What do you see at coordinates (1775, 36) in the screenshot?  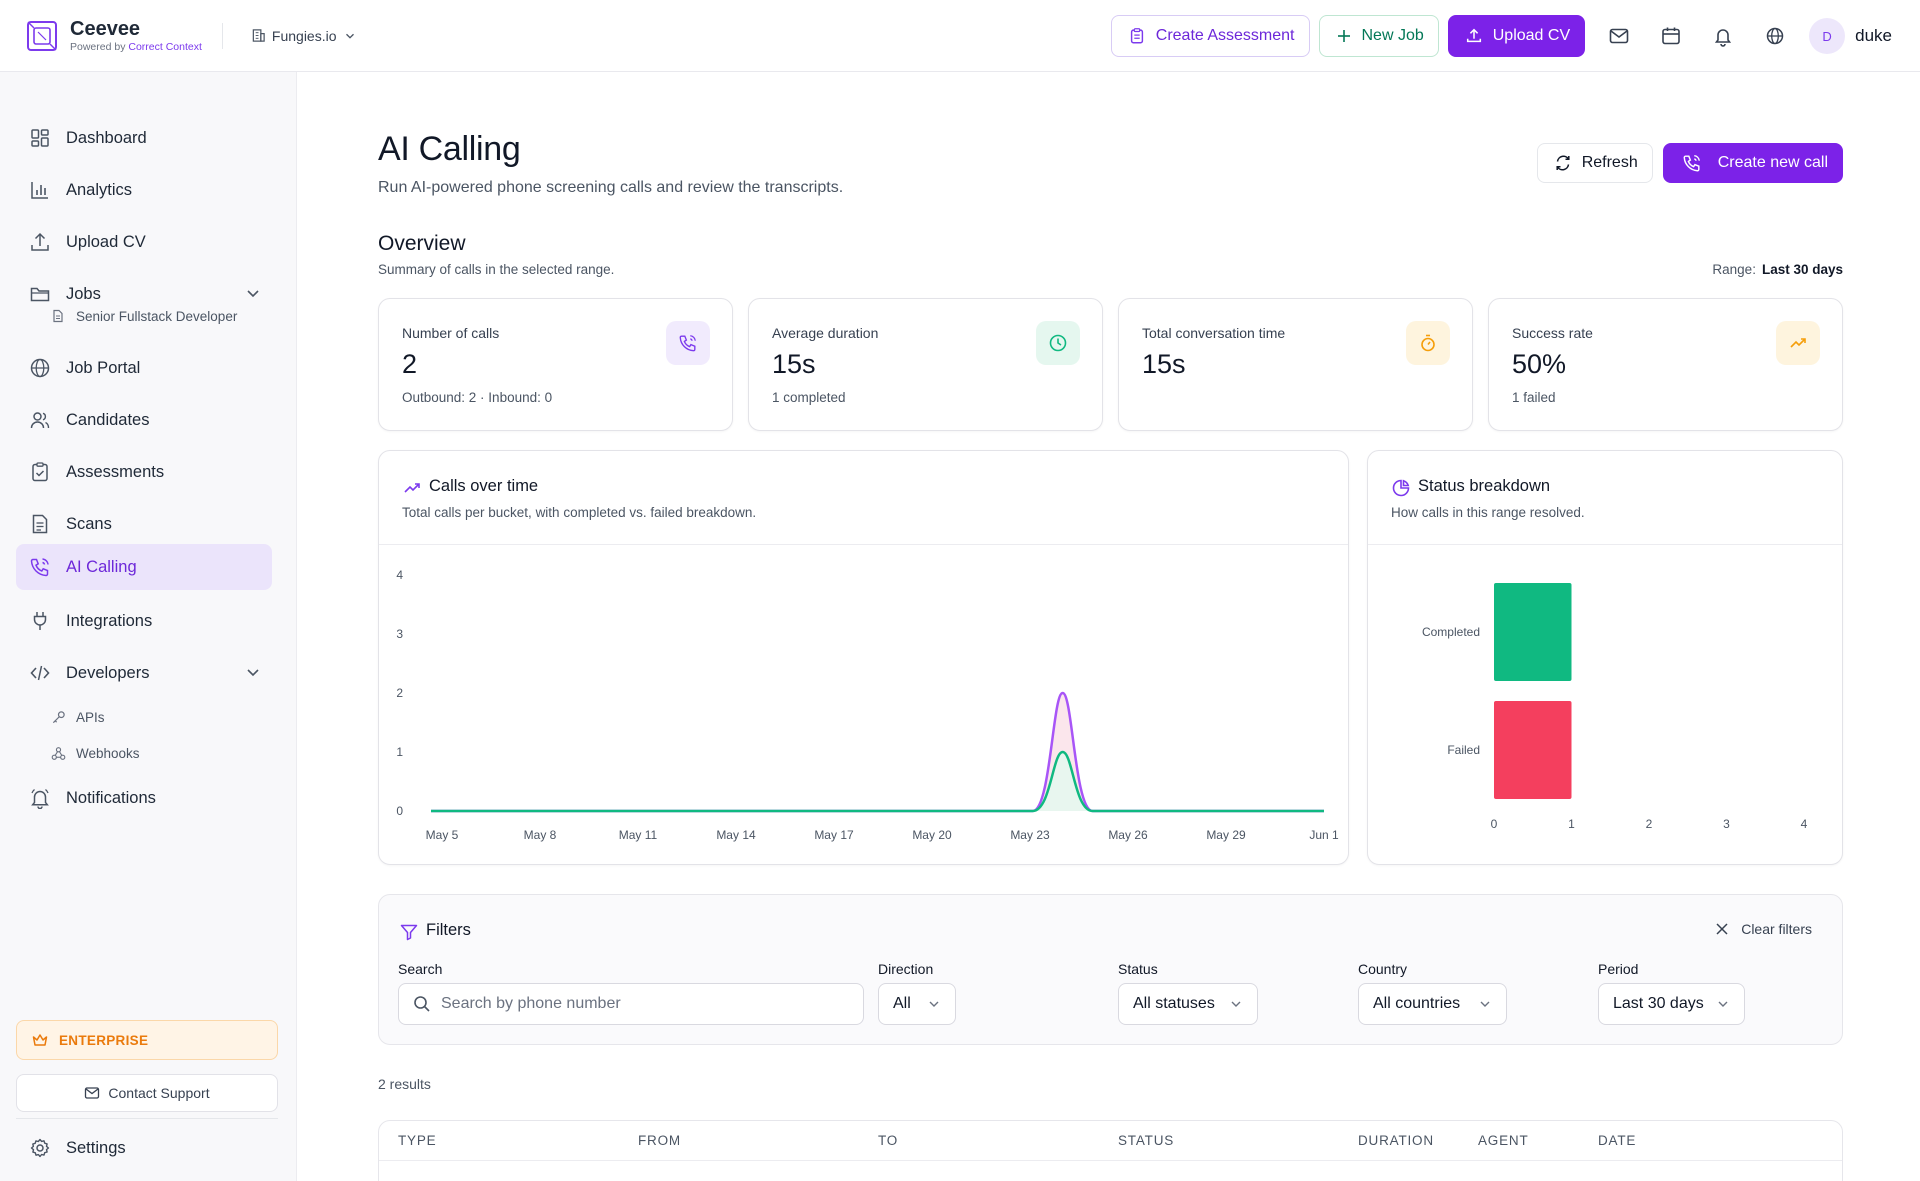 I see `language-button` at bounding box center [1775, 36].